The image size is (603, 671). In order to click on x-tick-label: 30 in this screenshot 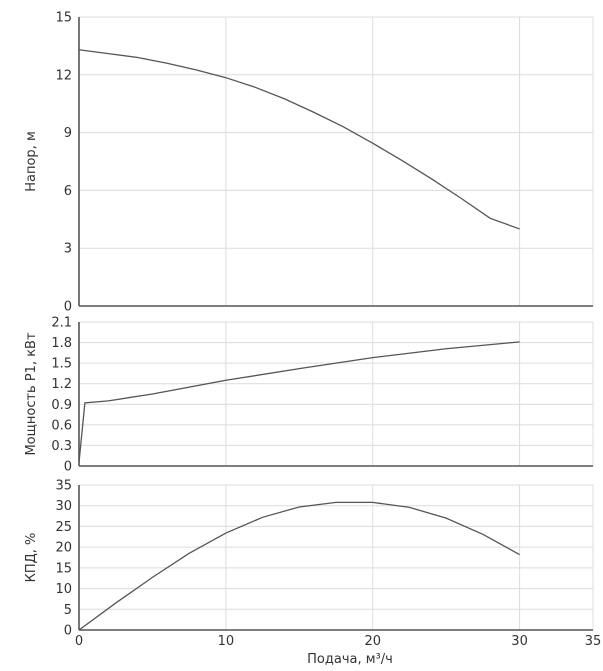, I will do `click(519, 641)`.